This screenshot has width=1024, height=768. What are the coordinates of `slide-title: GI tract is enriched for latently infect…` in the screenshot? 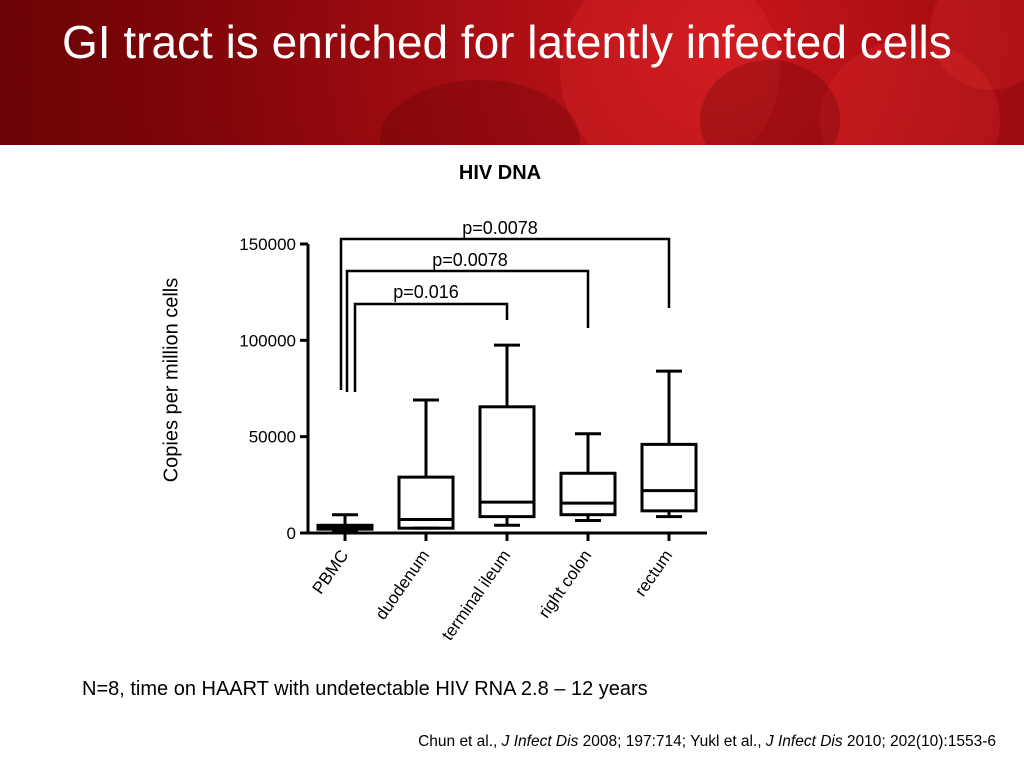 It's located at (507, 42).